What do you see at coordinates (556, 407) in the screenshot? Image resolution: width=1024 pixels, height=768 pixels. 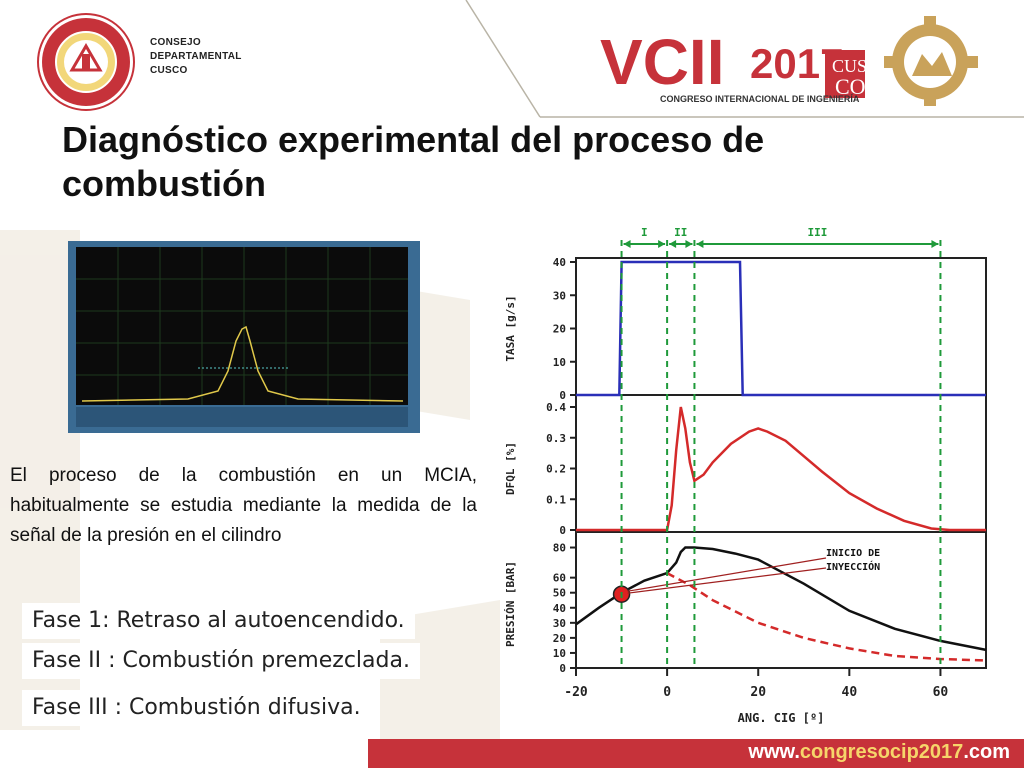 I see `y-tick-label: 0.4` at bounding box center [556, 407].